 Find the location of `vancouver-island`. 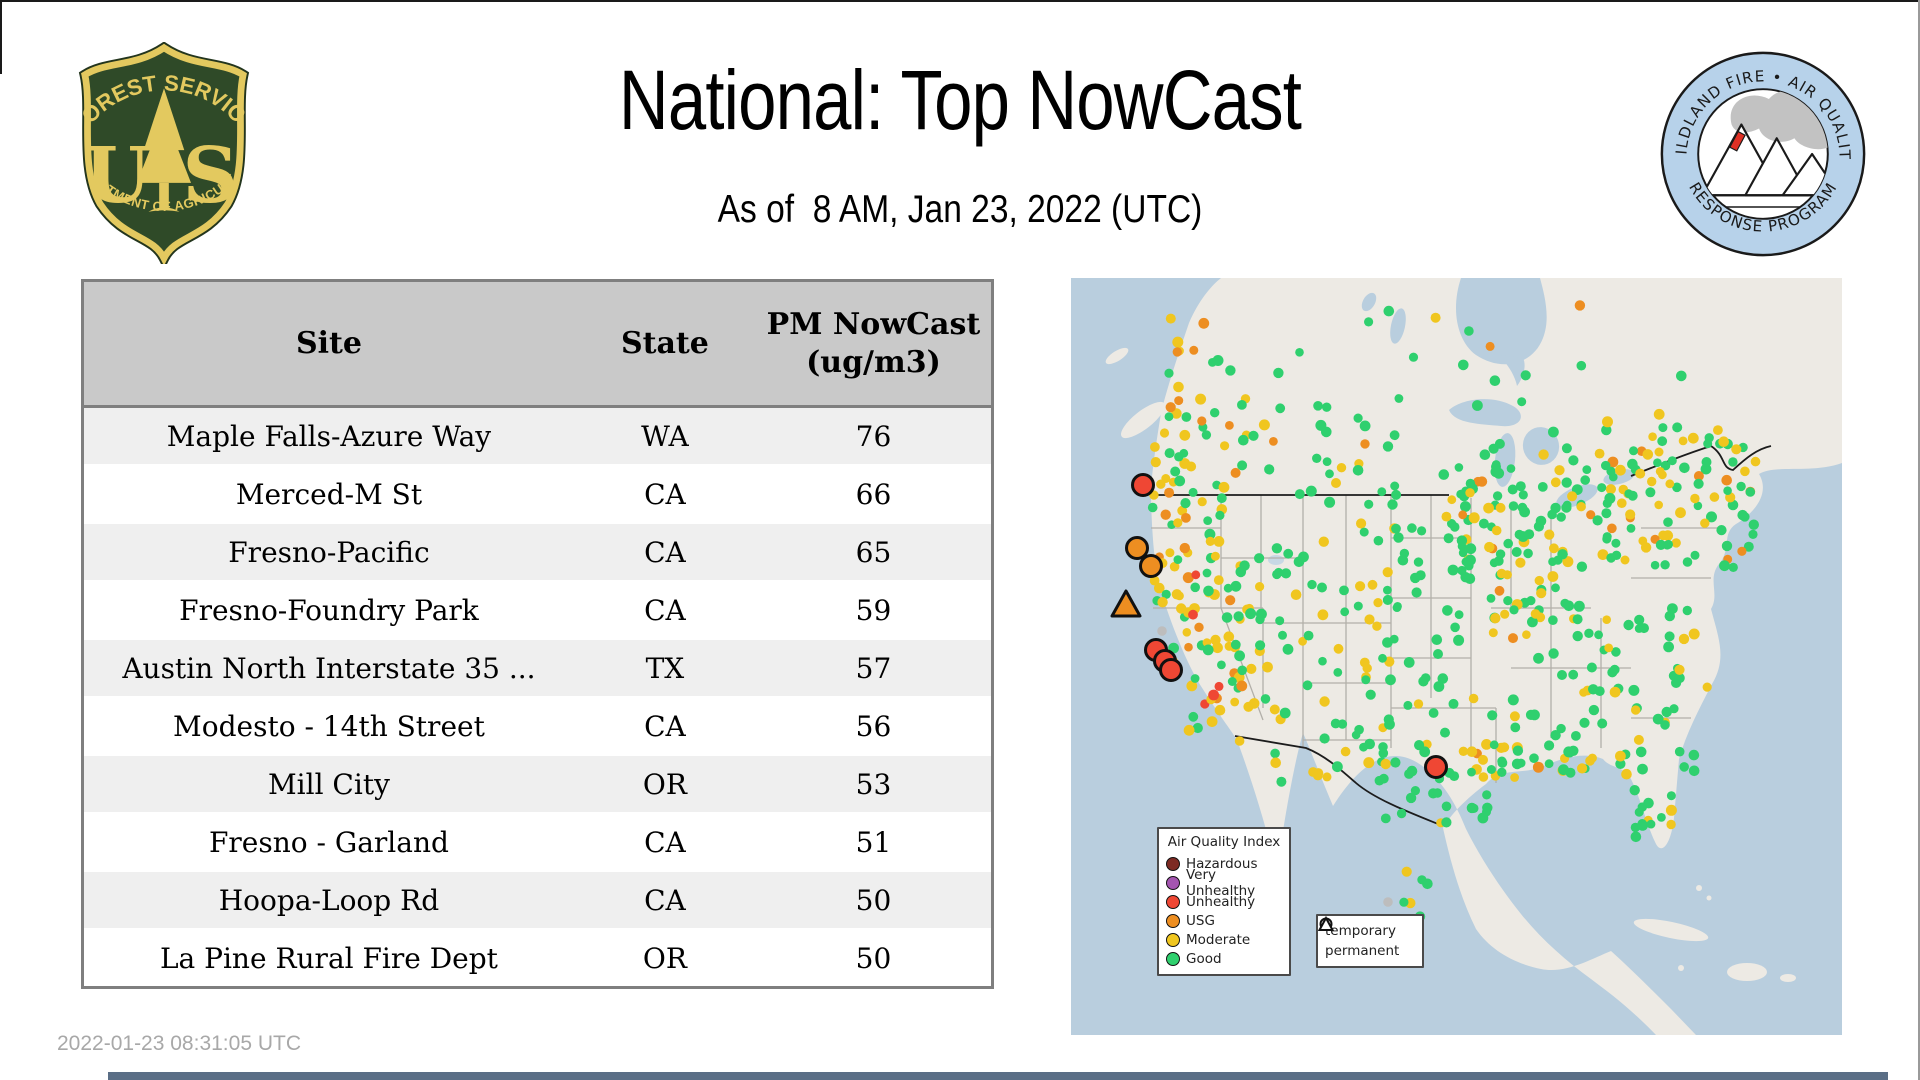

vancouver-island is located at coordinates (1143, 420).